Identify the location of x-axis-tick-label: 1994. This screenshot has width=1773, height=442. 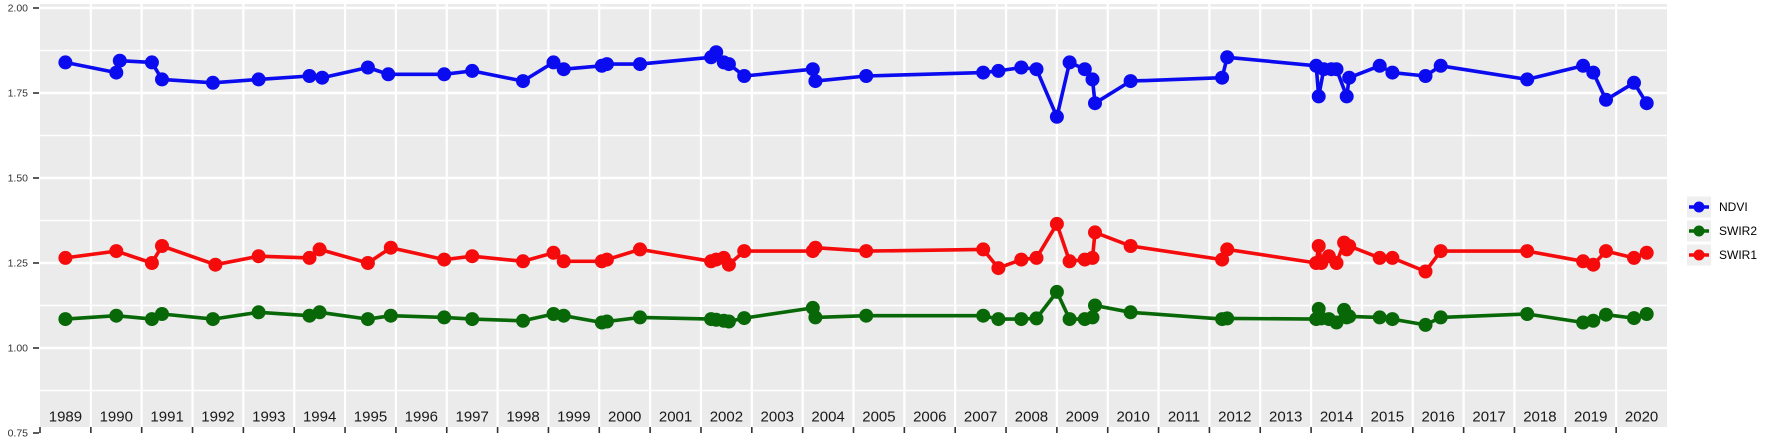
(319, 417).